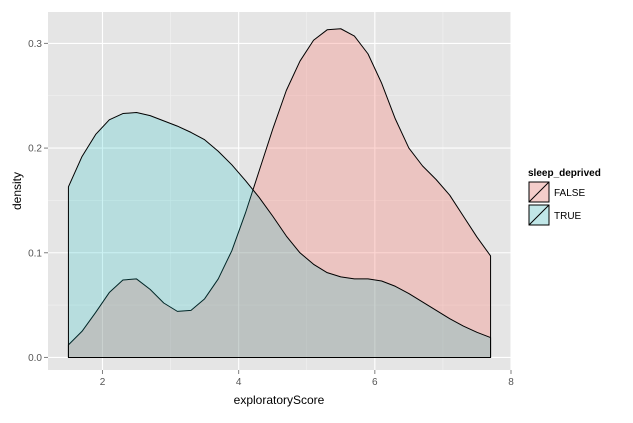  What do you see at coordinates (103, 382) in the screenshot?
I see `x-tick-label: 2` at bounding box center [103, 382].